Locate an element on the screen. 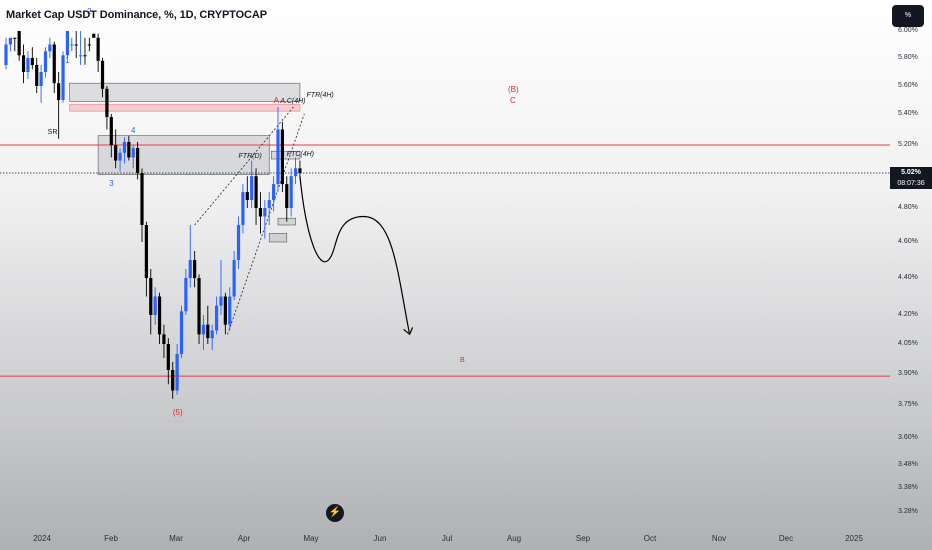  price-tick: 3.28% is located at coordinates (908, 511).